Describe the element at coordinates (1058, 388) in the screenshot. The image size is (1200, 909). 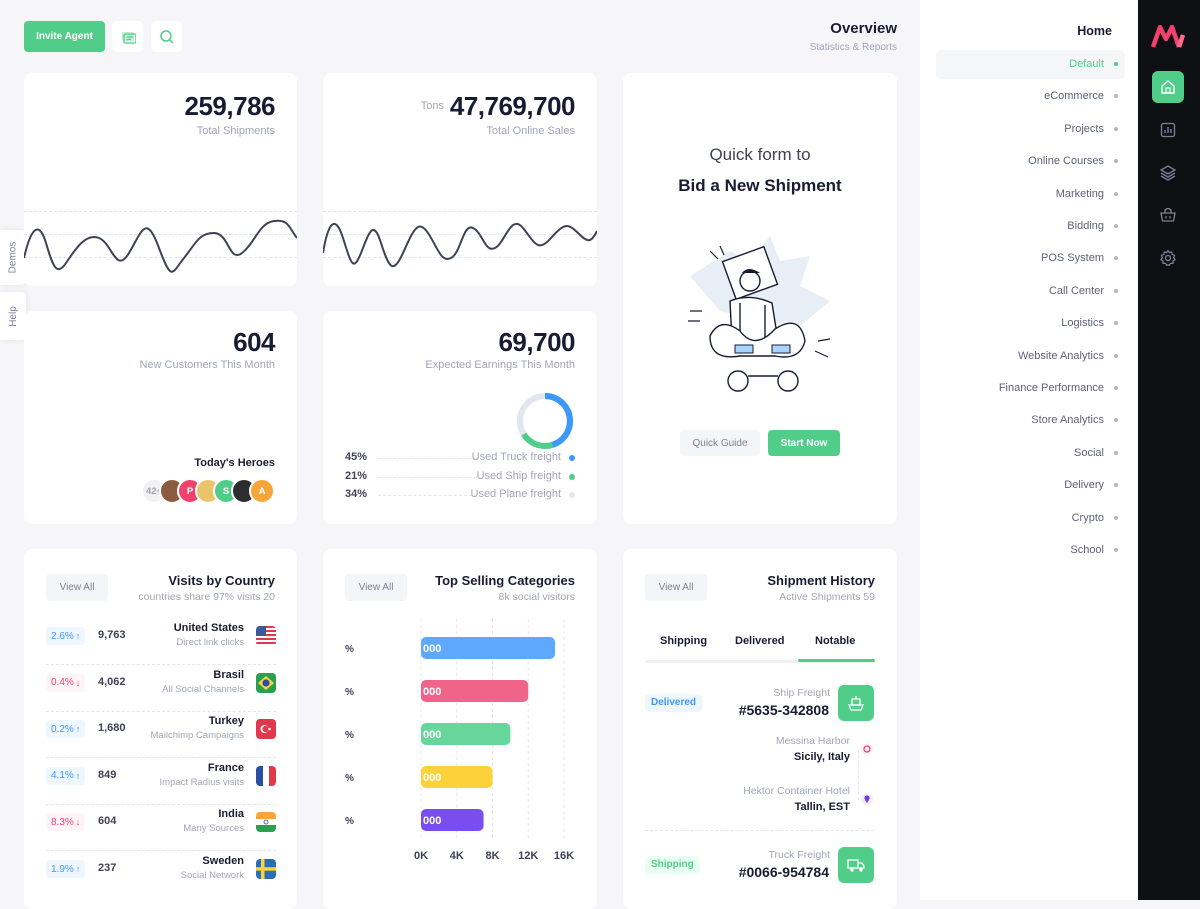
I see `menu-item-finance-performance: Finance Performance` at that location.